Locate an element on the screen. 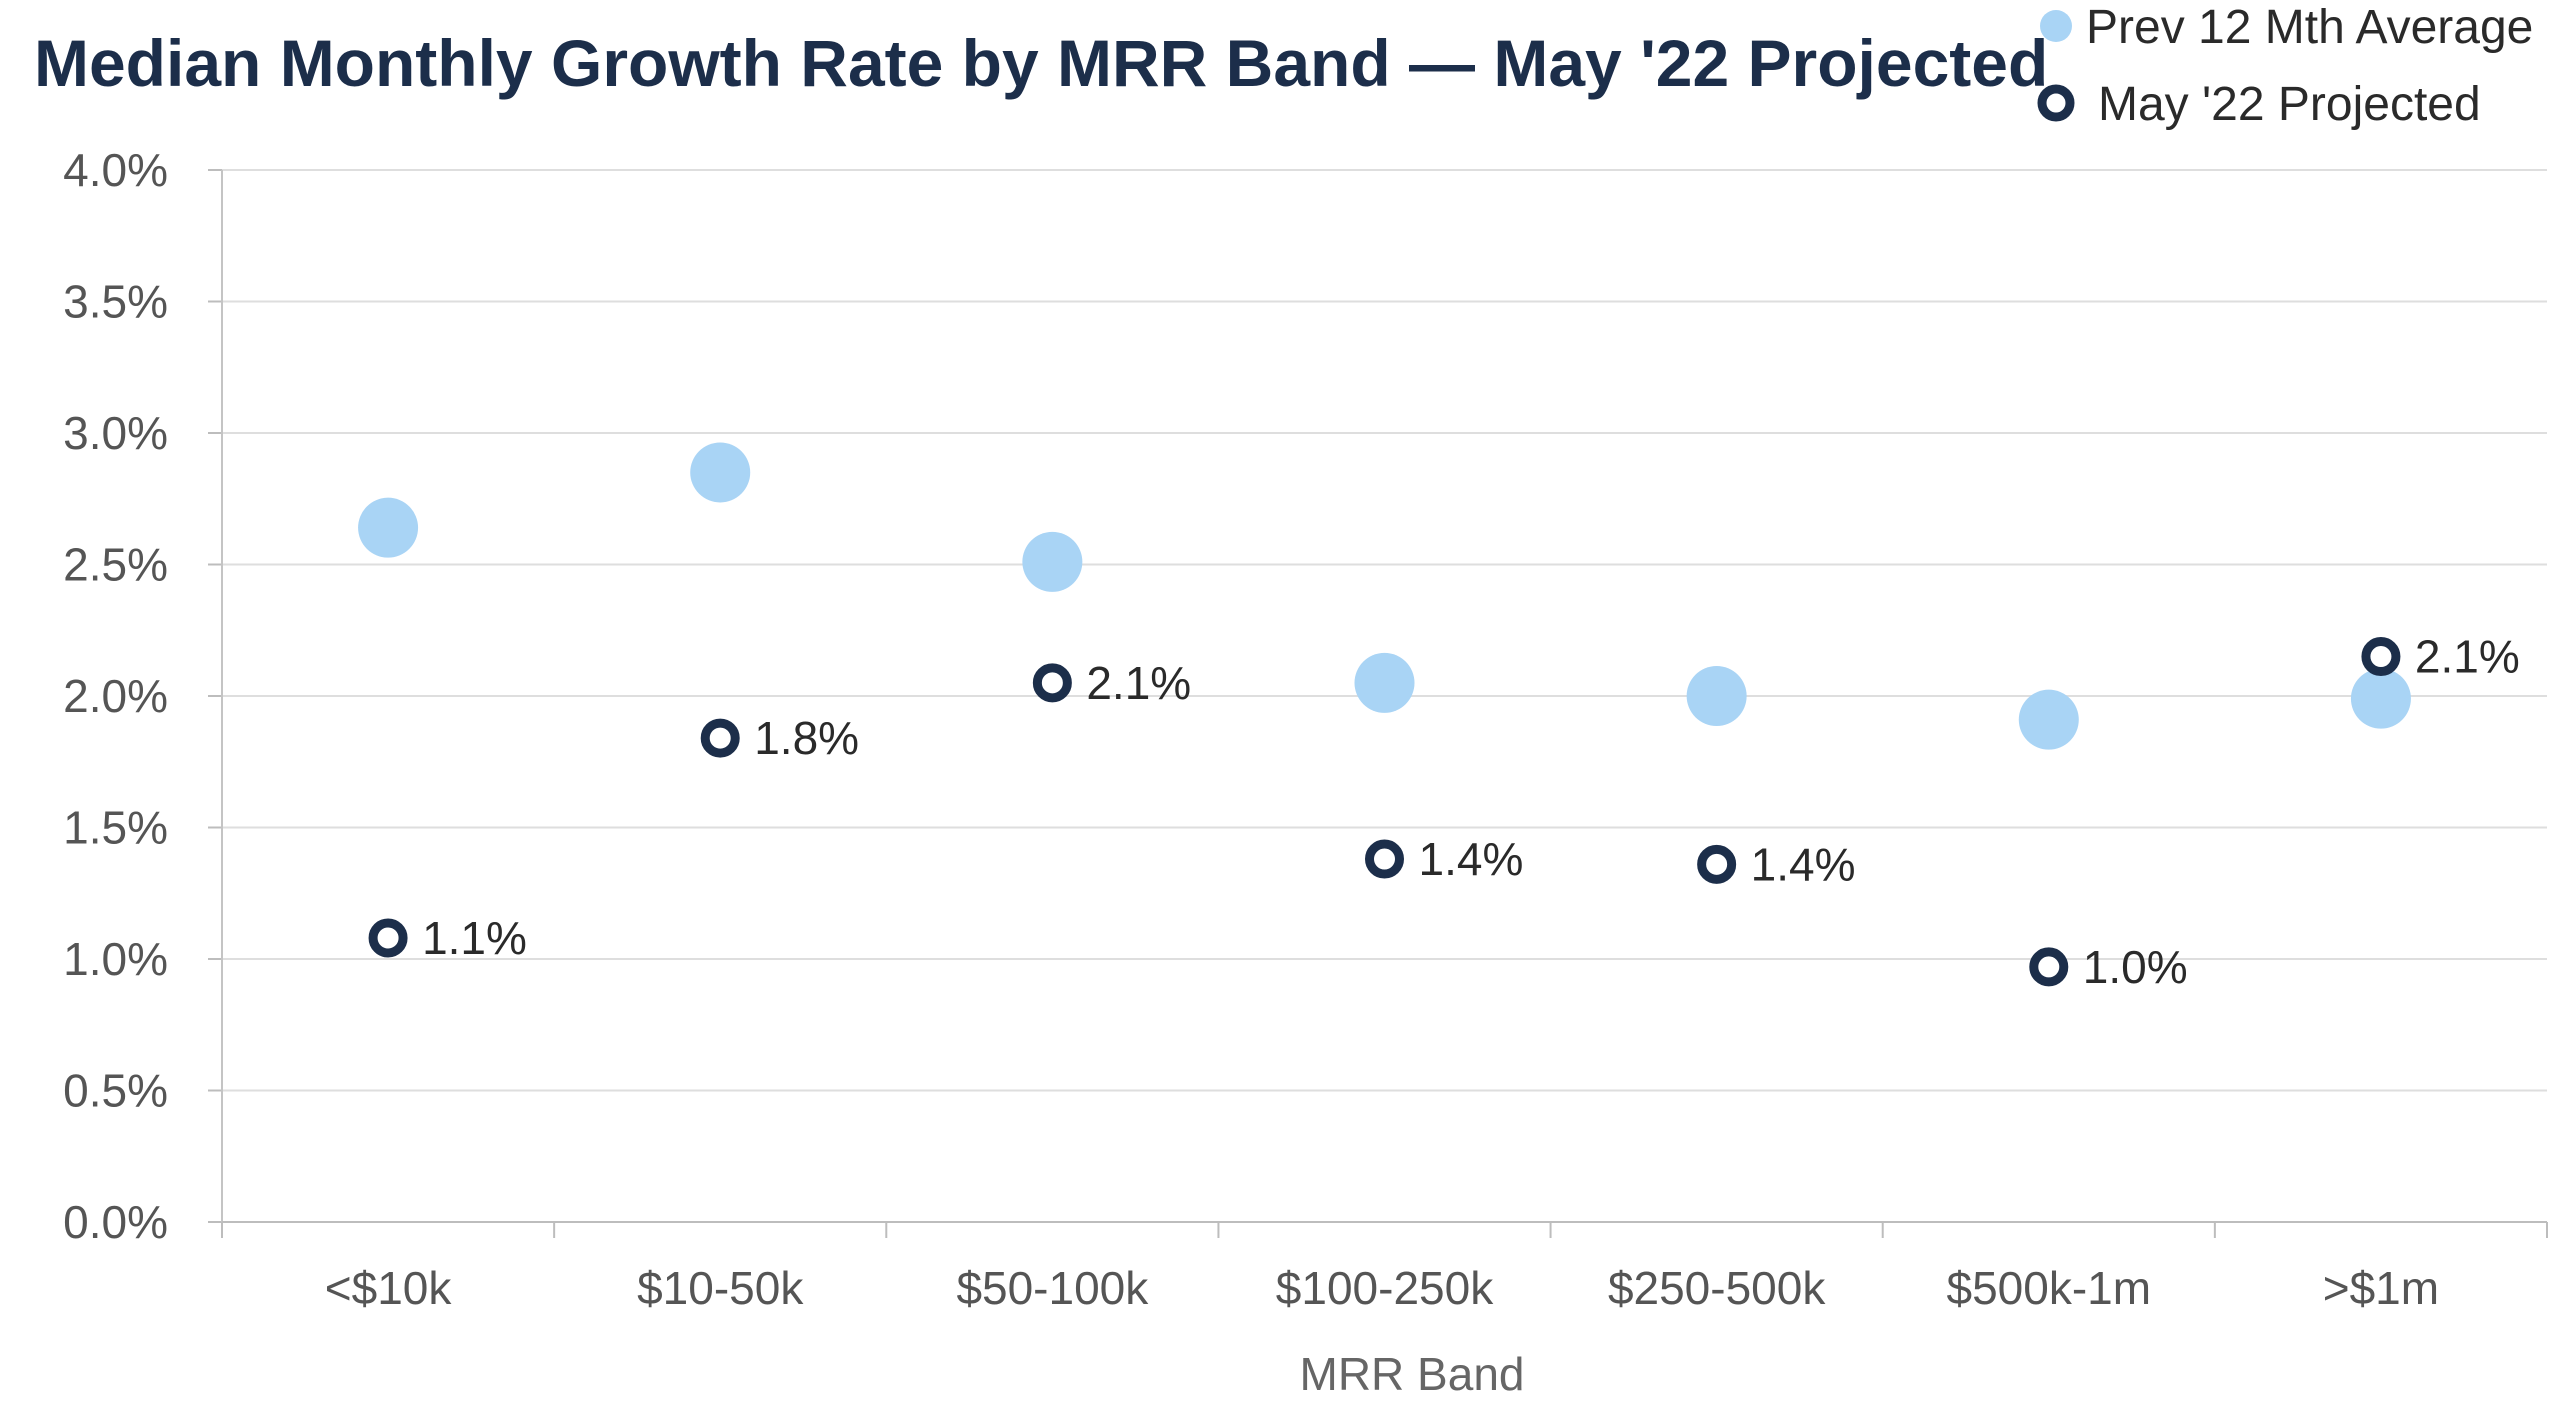 Image resolution: width=2560 pixels, height=1405 pixels. point-prev-12-mth-average-10-50k is located at coordinates (720, 472).